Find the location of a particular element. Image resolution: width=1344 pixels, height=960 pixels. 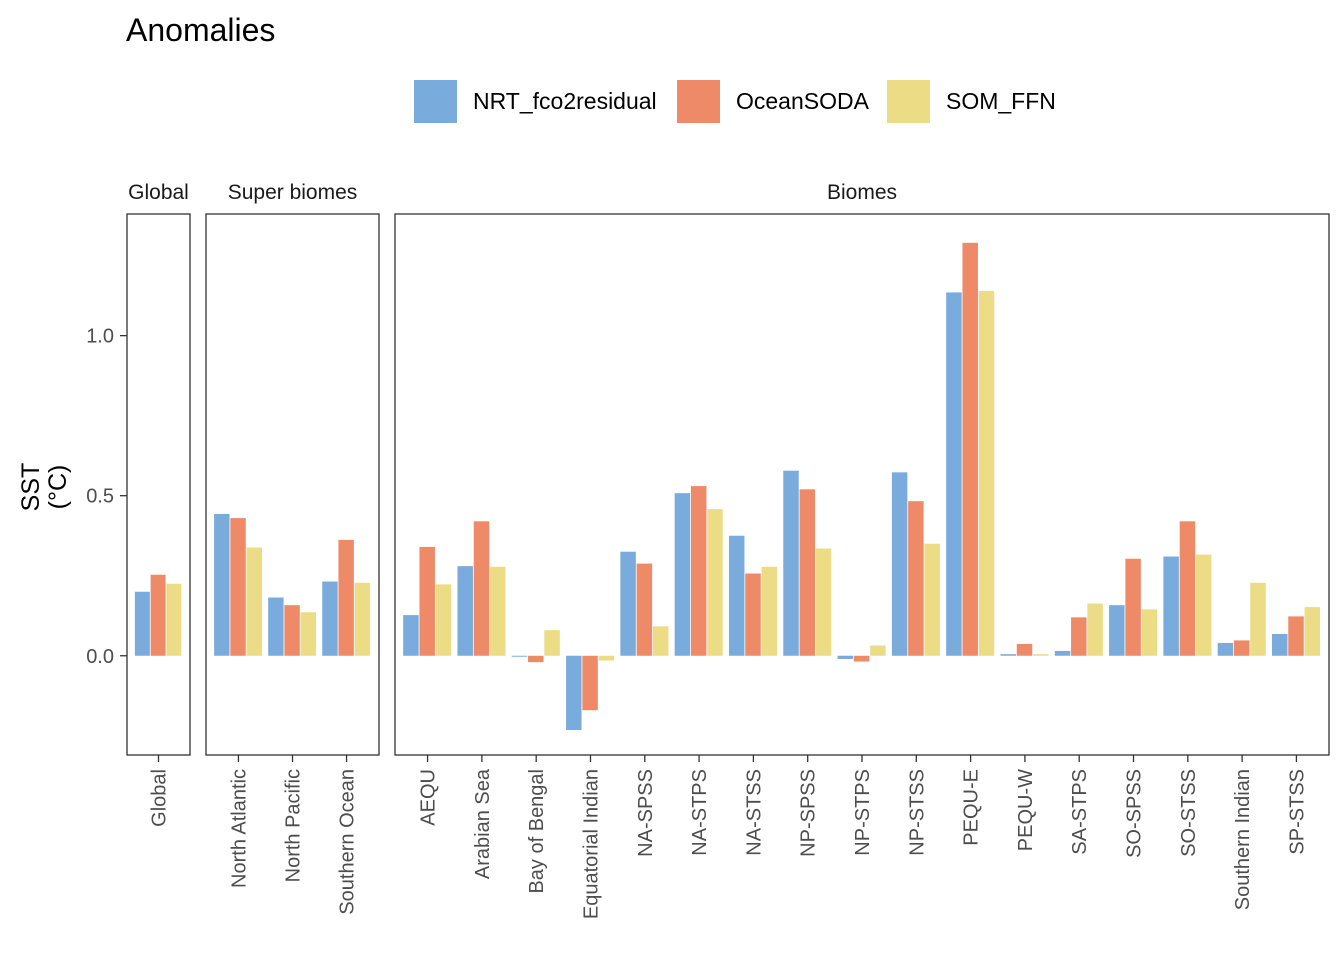

x-tick-label-np-stps: NP-STPS is located at coordinates (863, 812).